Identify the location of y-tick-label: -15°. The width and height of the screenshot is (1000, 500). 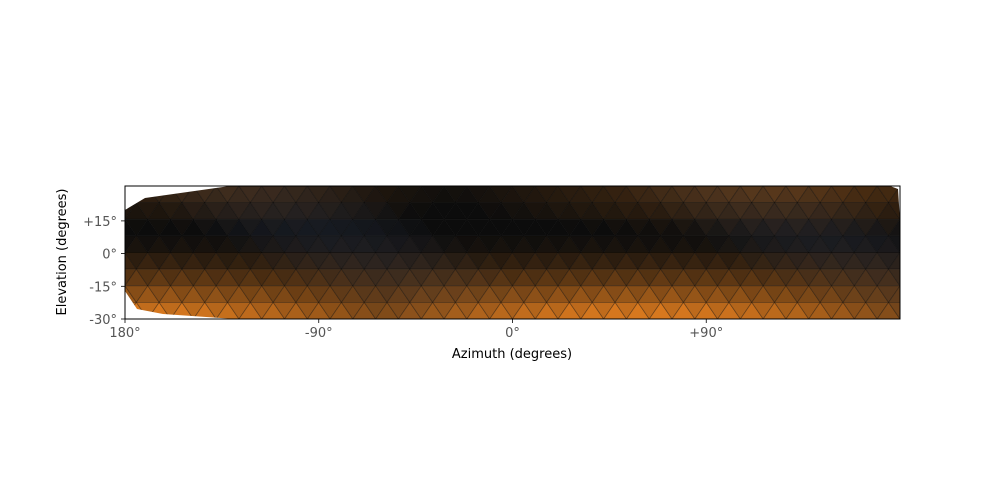
(103, 287).